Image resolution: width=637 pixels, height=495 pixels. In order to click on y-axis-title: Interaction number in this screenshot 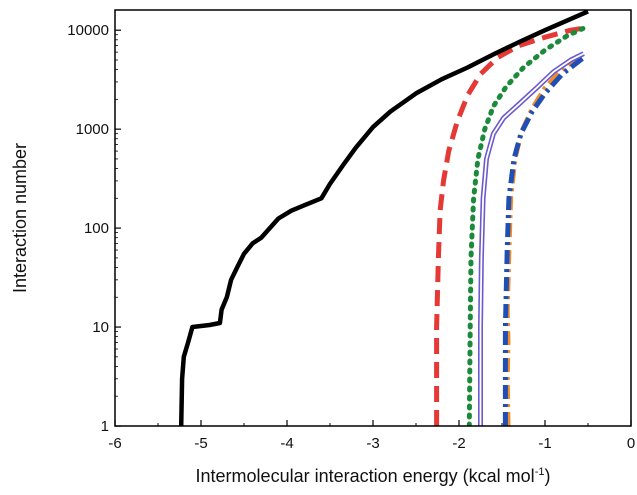, I will do `click(20, 218)`.